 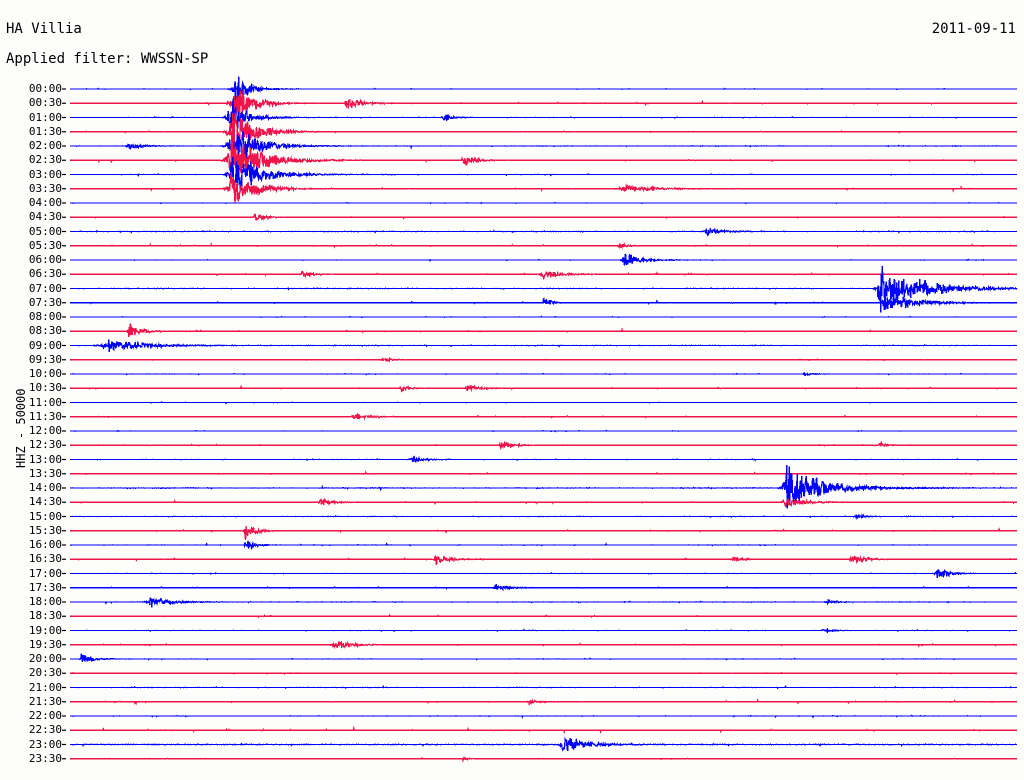 I want to click on time-tick-label: 16:00, so click(x=45, y=544).